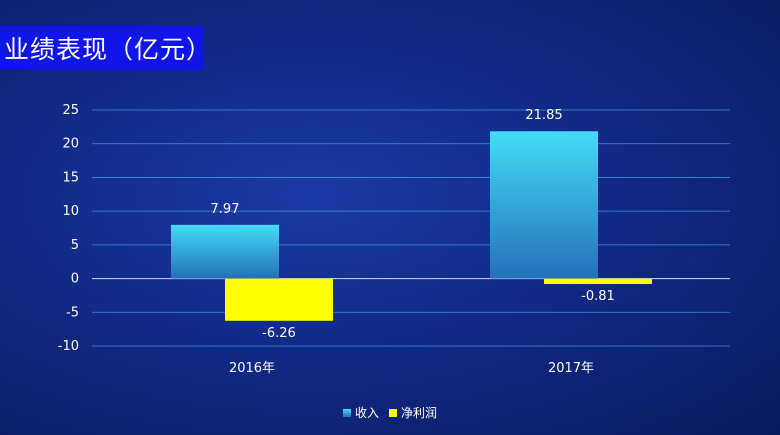 Image resolution: width=780 pixels, height=435 pixels. I want to click on x-axis-ticks: 2016年 2017年, so click(411, 368).